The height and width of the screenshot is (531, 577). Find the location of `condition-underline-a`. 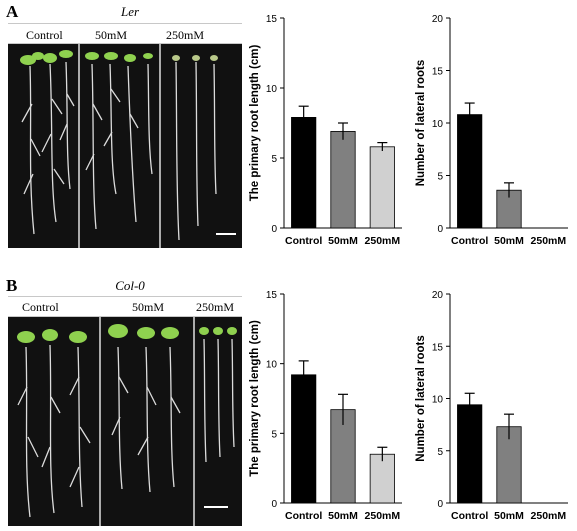

condition-underline-a is located at coordinates (125, 43).